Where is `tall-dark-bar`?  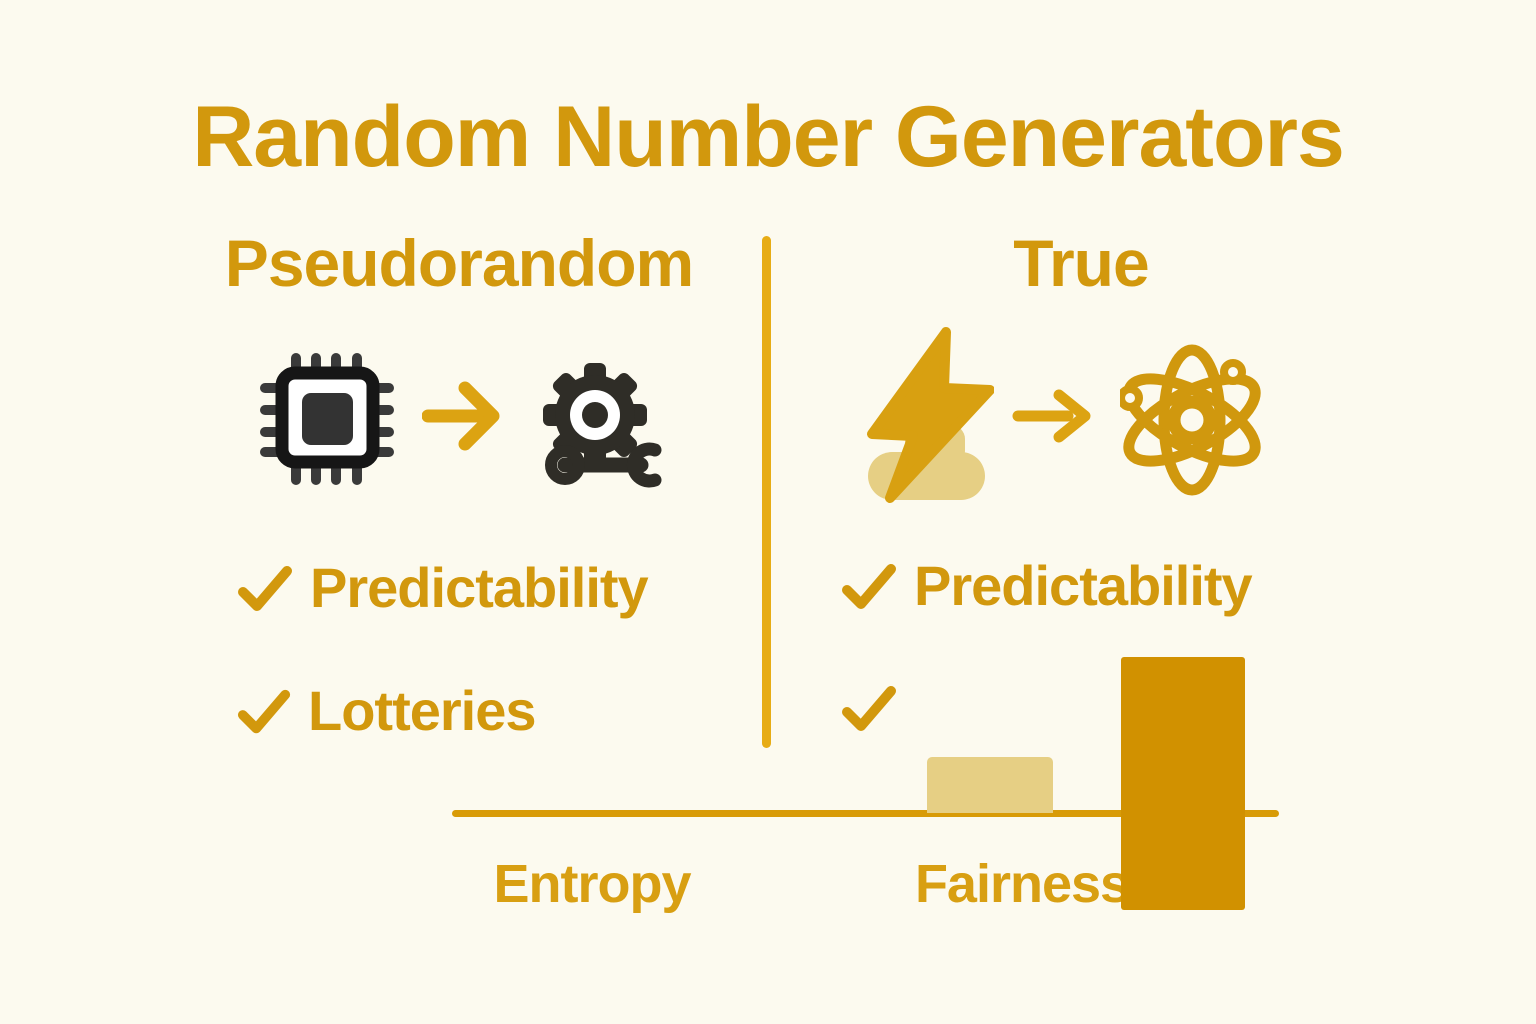
tall-dark-bar is located at coordinates (1183, 783).